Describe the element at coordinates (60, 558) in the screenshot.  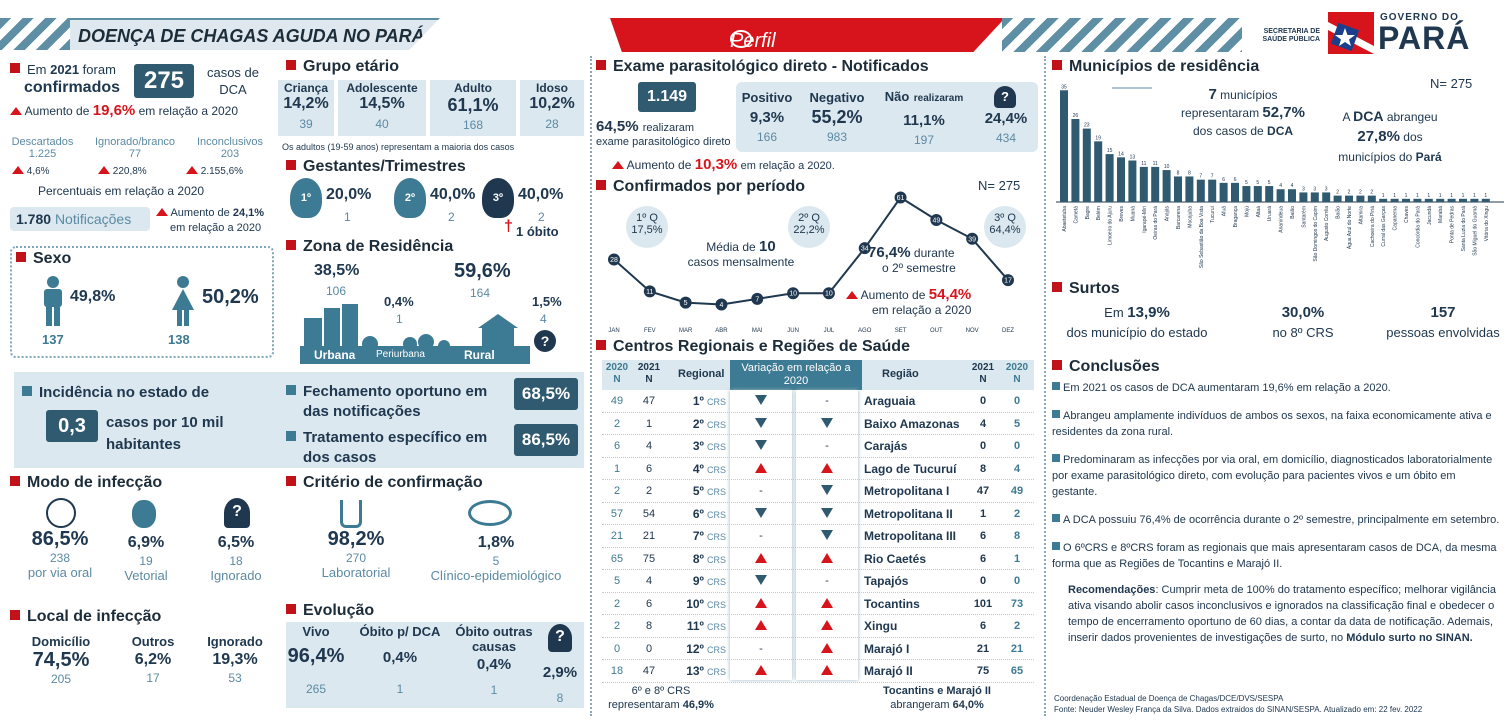
I see `modo-n: 238` at that location.